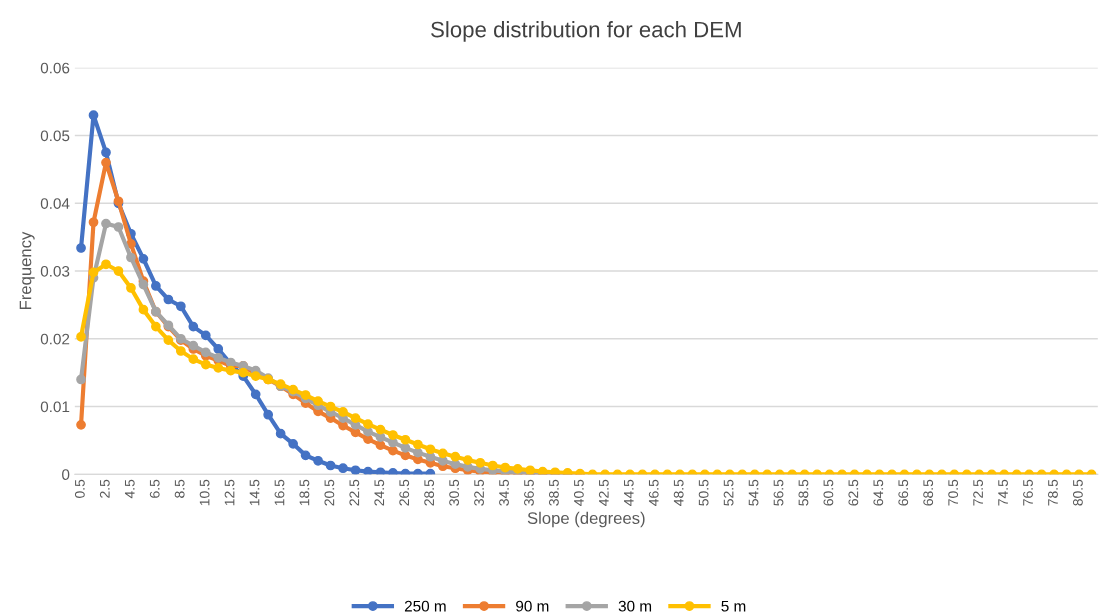 The image size is (1100, 616). I want to click on x-tick-label: 74.5, so click(1003, 492).